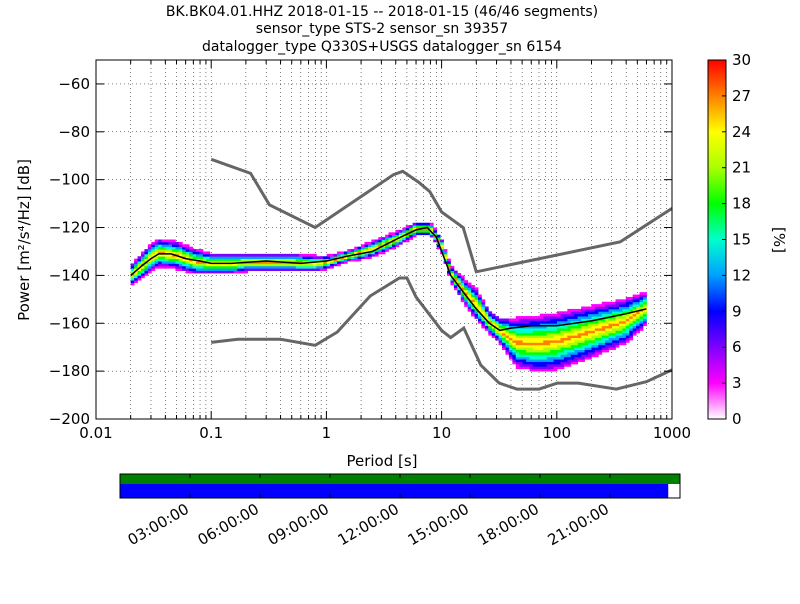 The image size is (800, 604). Describe the element at coordinates (741, 168) in the screenshot. I see `colorbar-tick-label: 21` at that location.